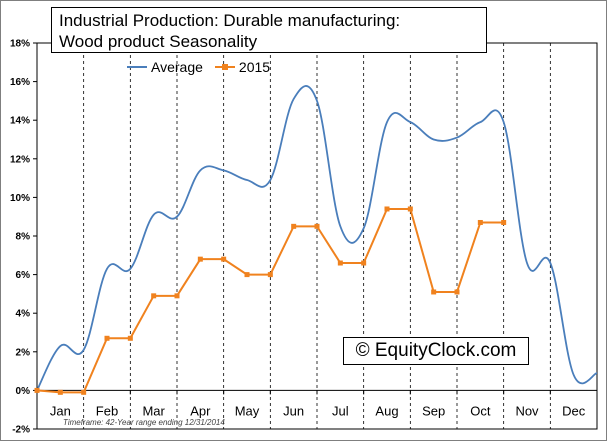 The height and width of the screenshot is (443, 609). I want to click on x-tick-label: Mar, so click(153, 410).